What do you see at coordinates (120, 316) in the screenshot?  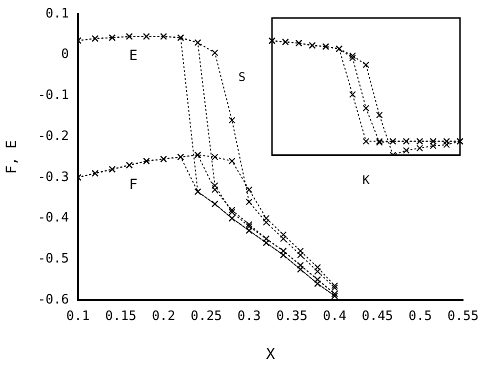 I see `x-tick-label: 0.15` at bounding box center [120, 316].